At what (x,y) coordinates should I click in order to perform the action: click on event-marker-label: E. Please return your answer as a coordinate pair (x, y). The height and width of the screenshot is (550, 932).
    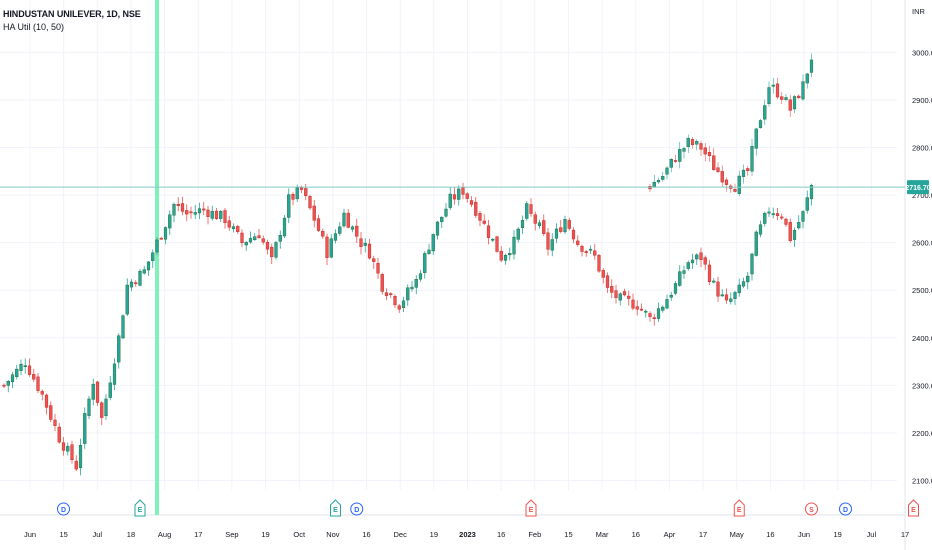
    Looking at the image, I should click on (913, 510).